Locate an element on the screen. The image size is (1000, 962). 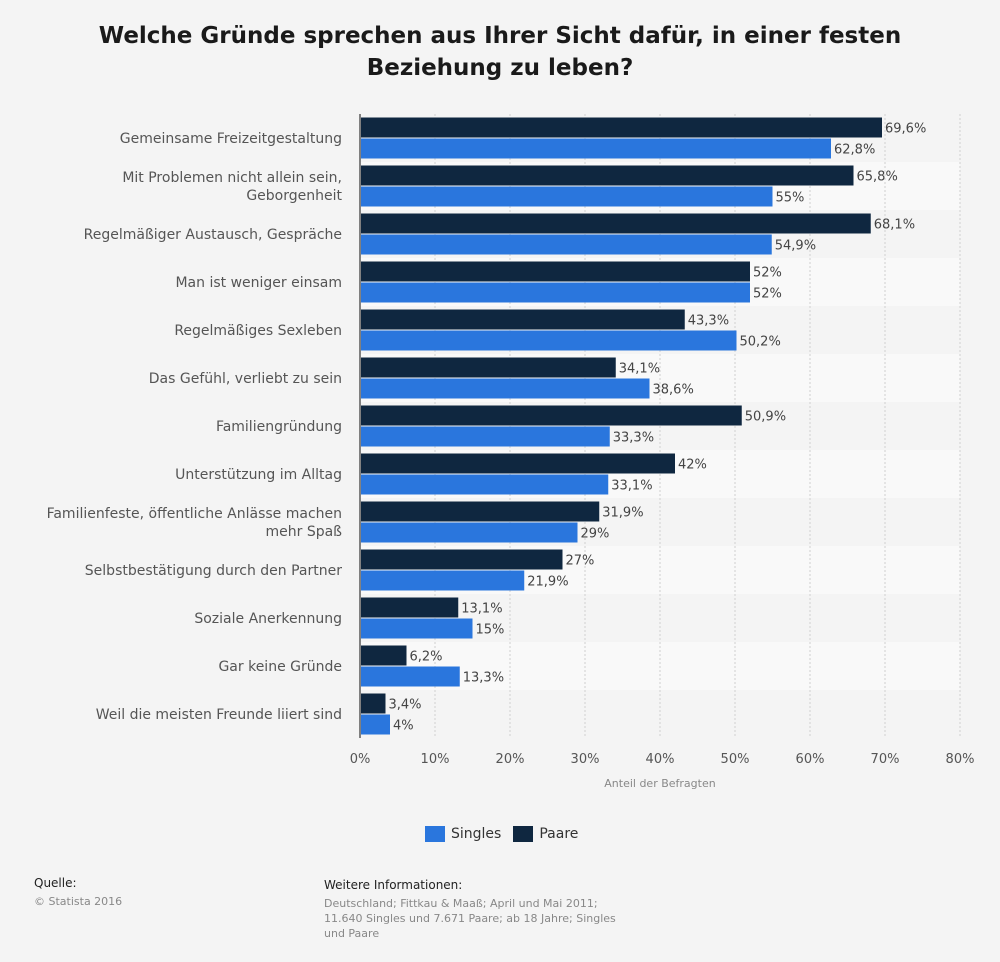
x-tick-label: 80% is located at coordinates (960, 759).